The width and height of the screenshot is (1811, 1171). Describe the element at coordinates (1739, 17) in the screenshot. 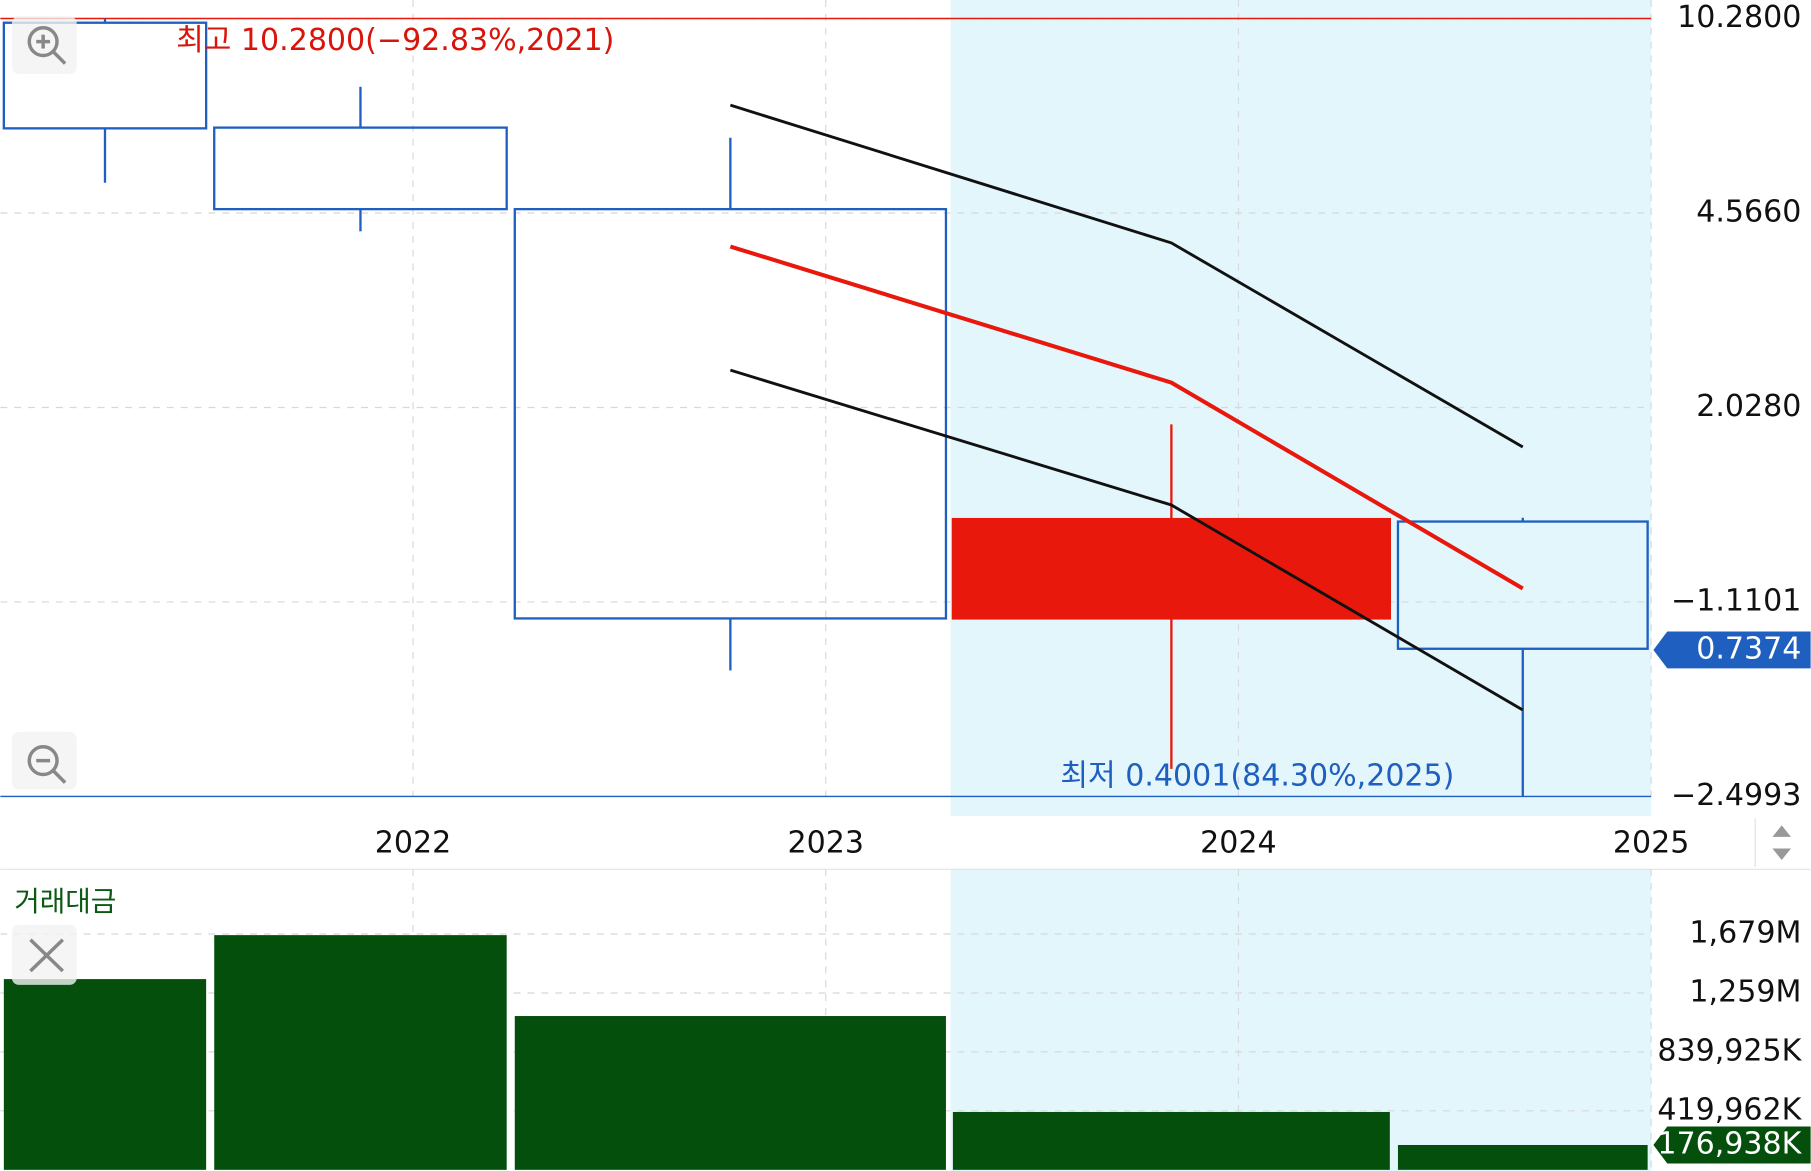

I see `y-tick-label: 10.2800` at that location.